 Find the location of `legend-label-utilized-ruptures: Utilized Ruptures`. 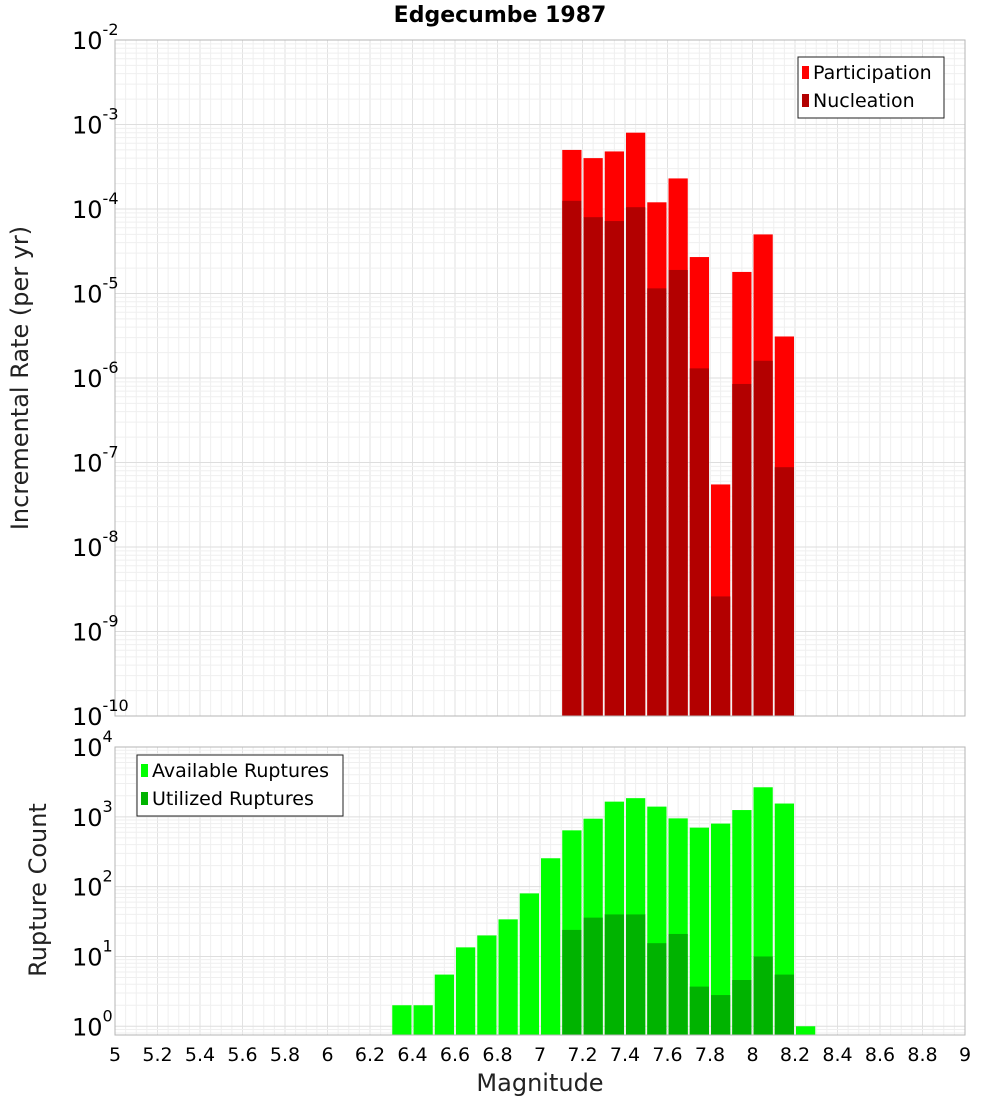

legend-label-utilized-ruptures: Utilized Ruptures is located at coordinates (233, 799).